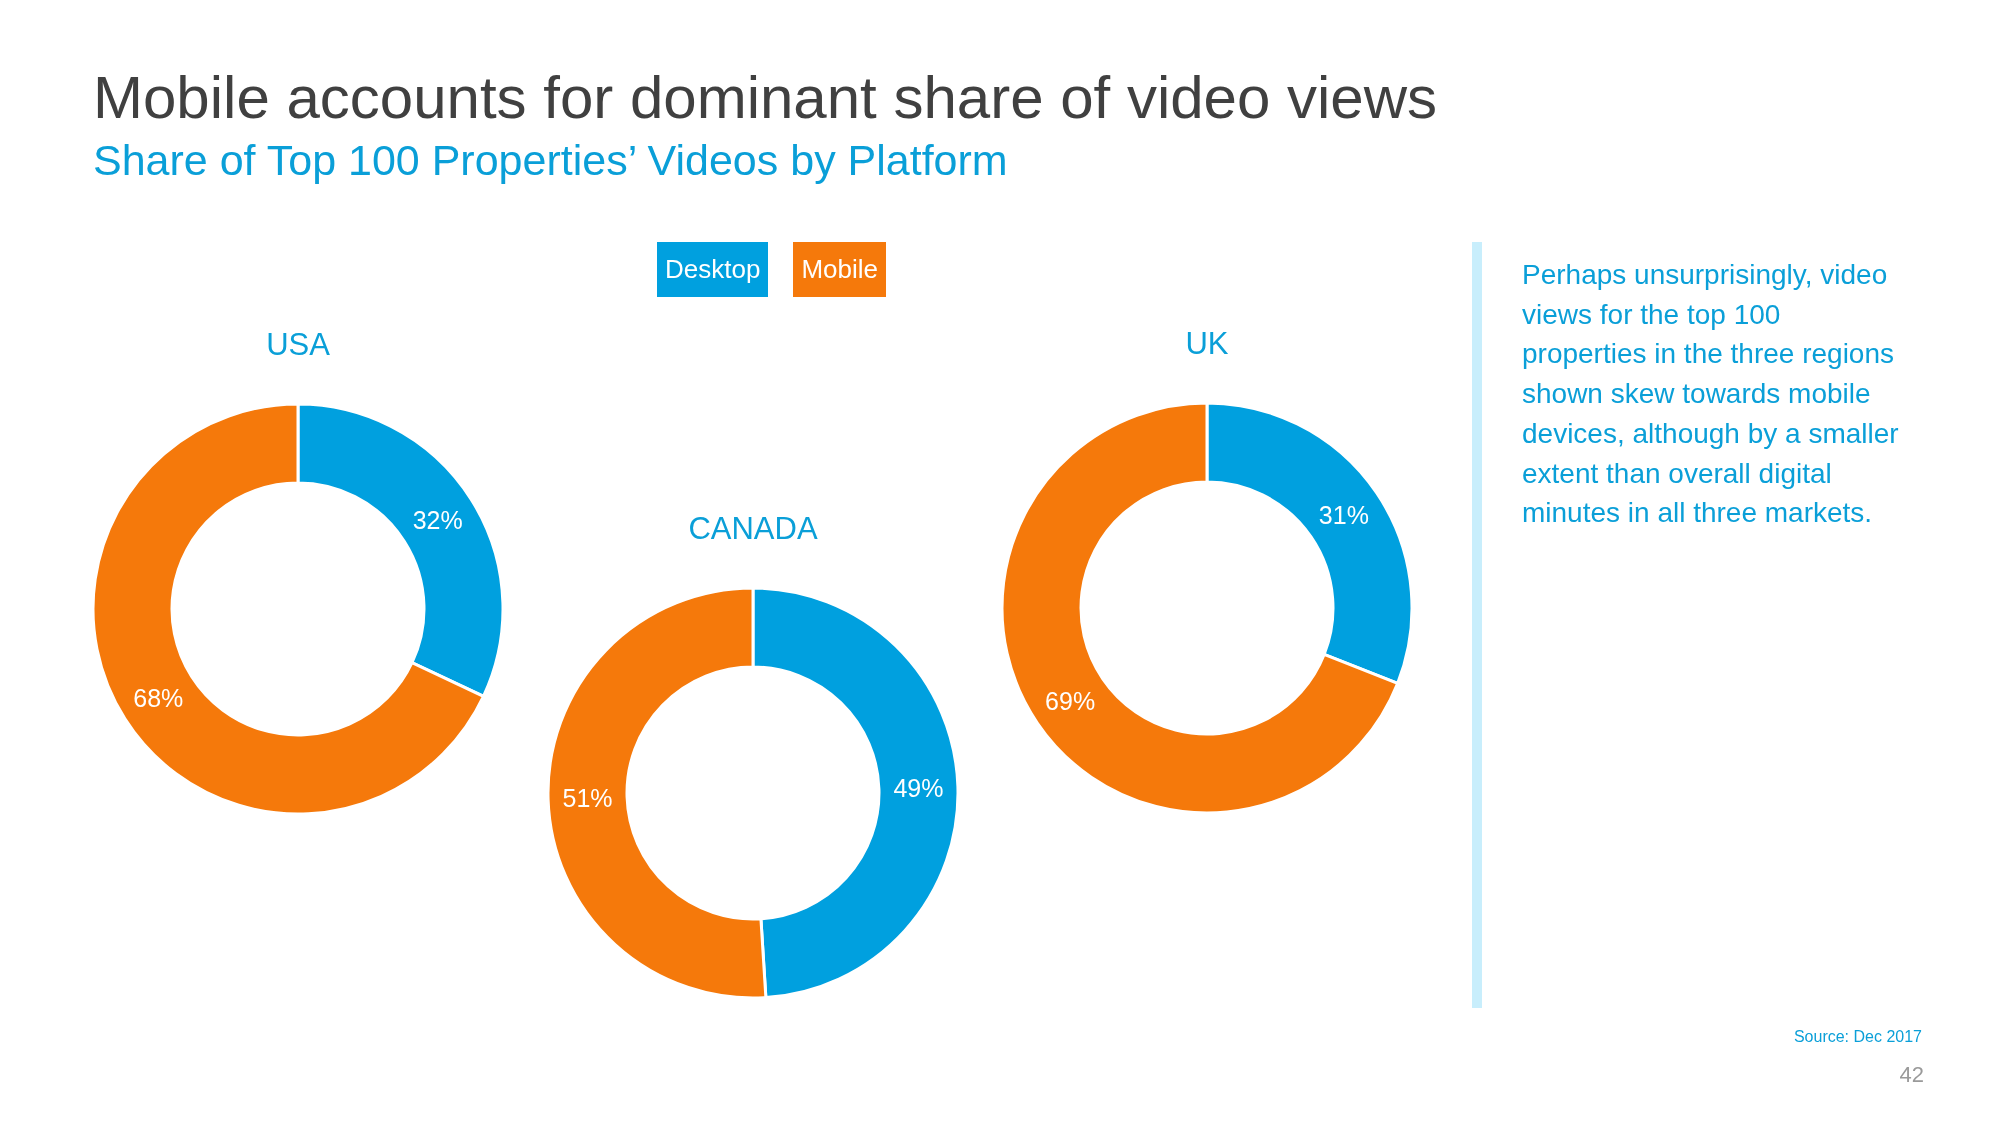 This screenshot has height=1125, width=2000. What do you see at coordinates (1343, 514) in the screenshot?
I see `data-label: 31%` at bounding box center [1343, 514].